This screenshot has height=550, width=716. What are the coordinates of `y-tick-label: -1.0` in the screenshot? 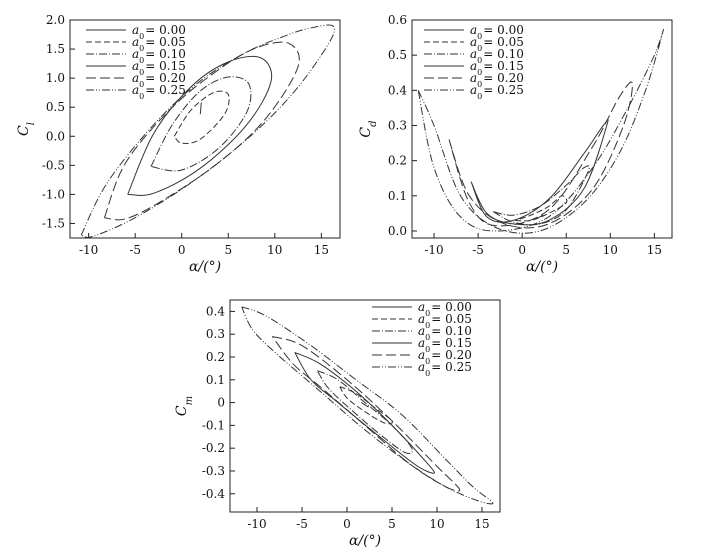 It's located at (53, 194).